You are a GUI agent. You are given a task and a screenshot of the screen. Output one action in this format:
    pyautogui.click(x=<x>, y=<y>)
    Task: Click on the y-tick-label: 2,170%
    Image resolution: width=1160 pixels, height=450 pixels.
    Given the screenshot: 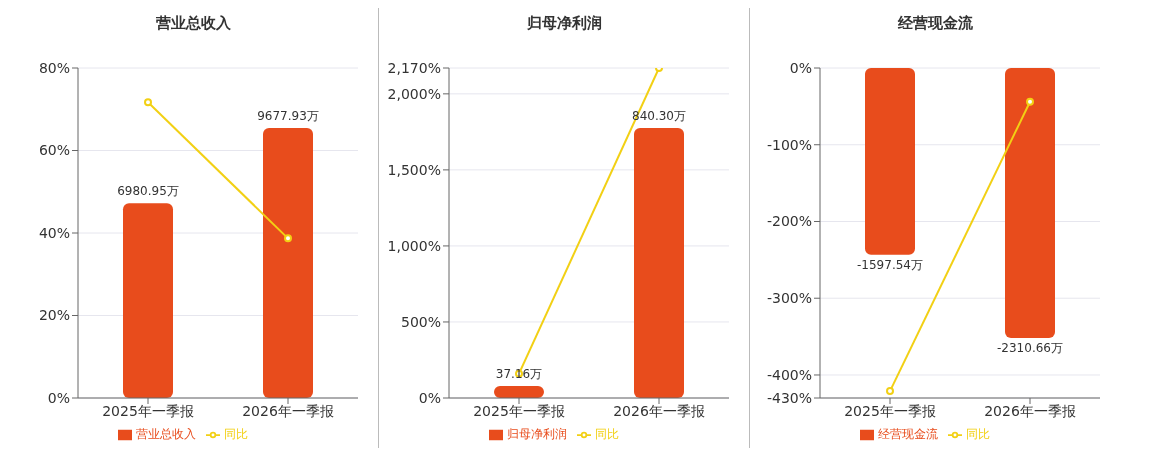 What is the action you would take?
    pyautogui.click(x=414, y=67)
    